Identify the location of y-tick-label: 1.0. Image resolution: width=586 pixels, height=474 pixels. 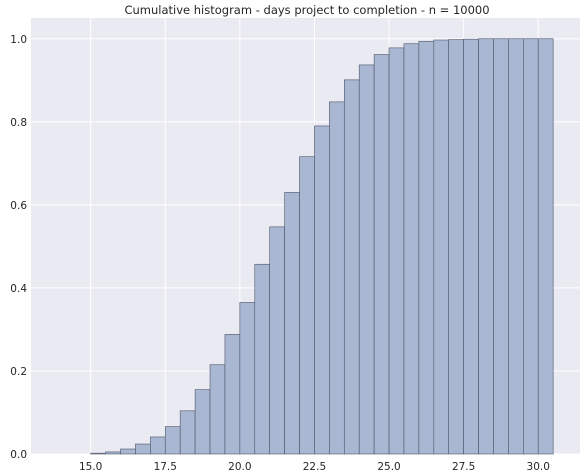
(18, 40).